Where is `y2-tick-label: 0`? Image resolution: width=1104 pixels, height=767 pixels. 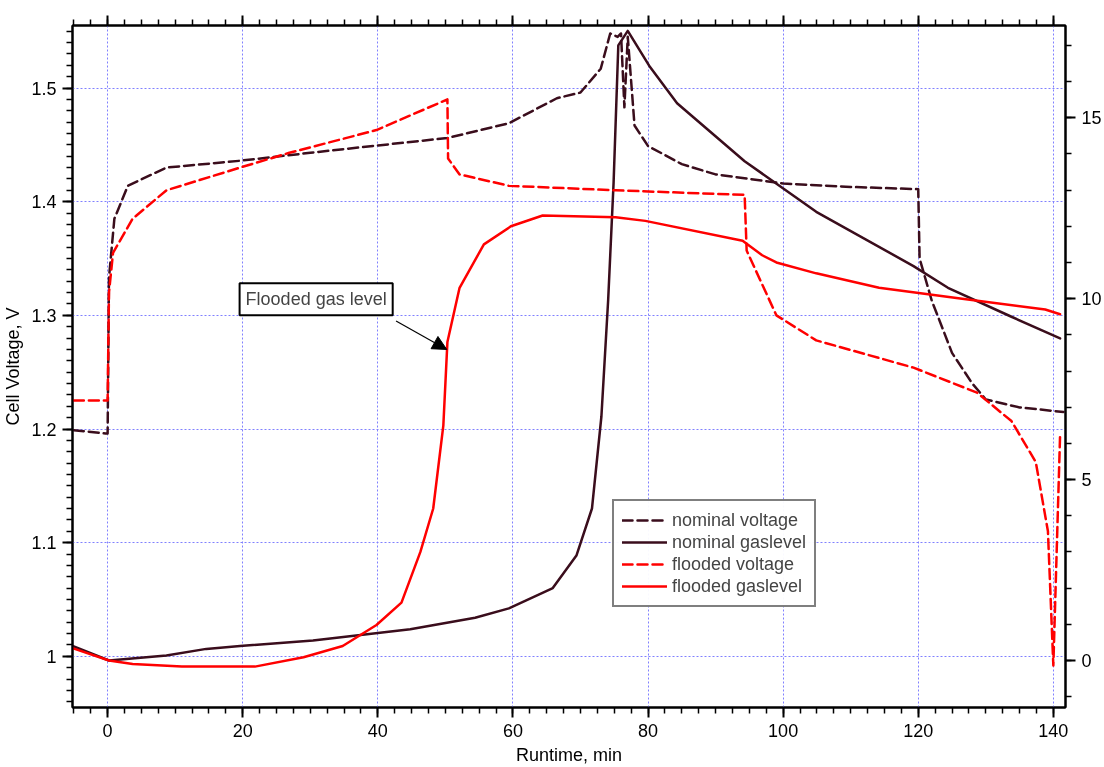 y2-tick-label: 0 is located at coordinates (1086, 660).